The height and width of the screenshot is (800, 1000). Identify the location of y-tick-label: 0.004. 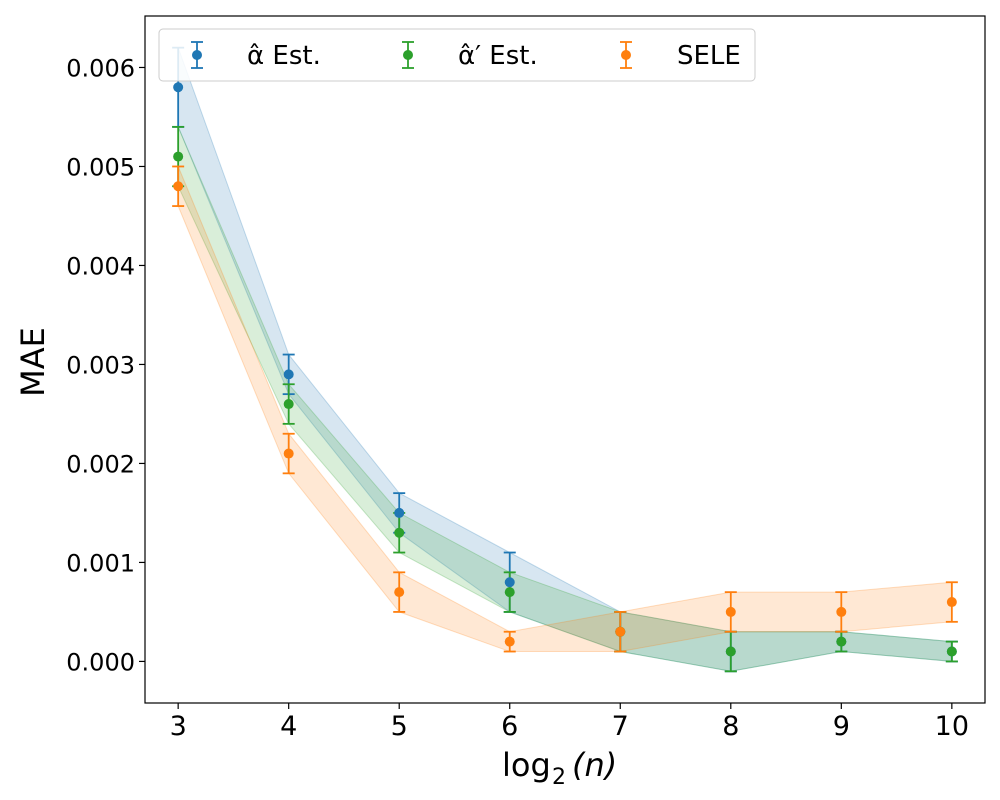
(100, 266).